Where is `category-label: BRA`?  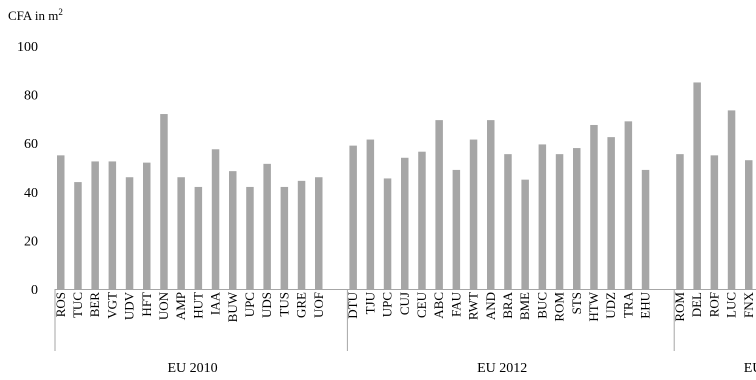
category-label: BRA is located at coordinates (507, 304).